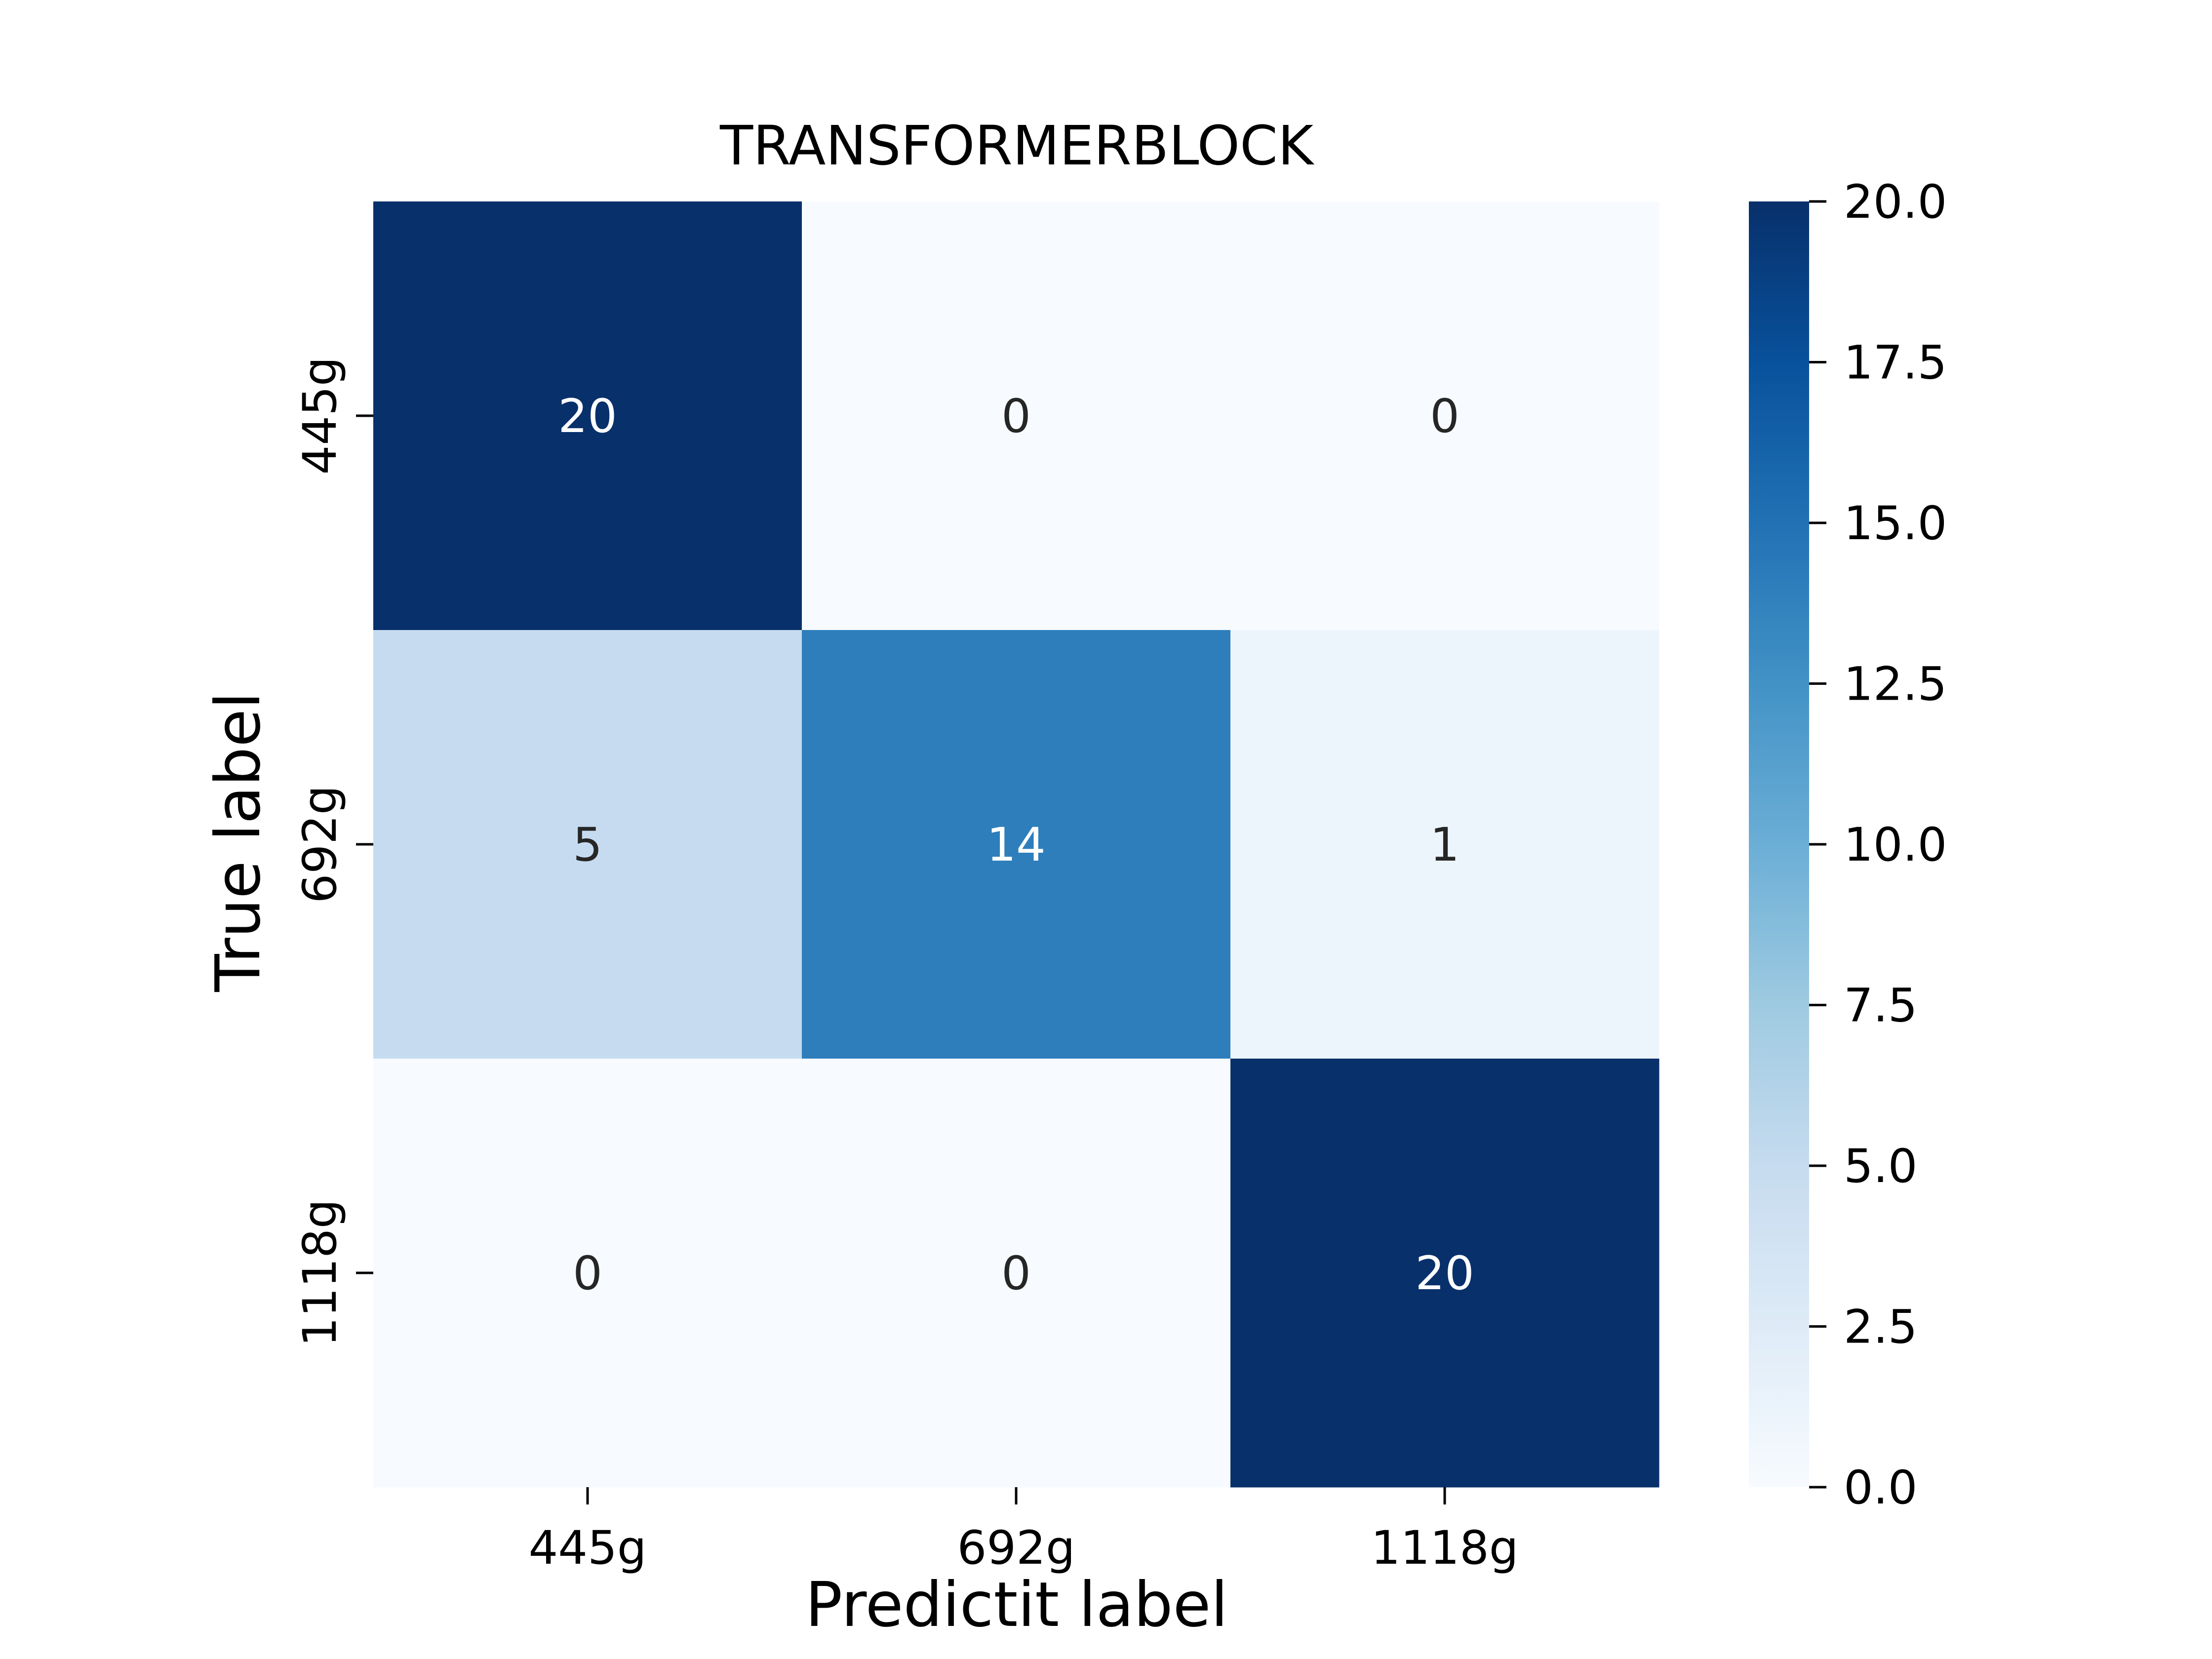 The image size is (2212, 1659). I want to click on colorbar-tick-label: 20.0, so click(1896, 202).